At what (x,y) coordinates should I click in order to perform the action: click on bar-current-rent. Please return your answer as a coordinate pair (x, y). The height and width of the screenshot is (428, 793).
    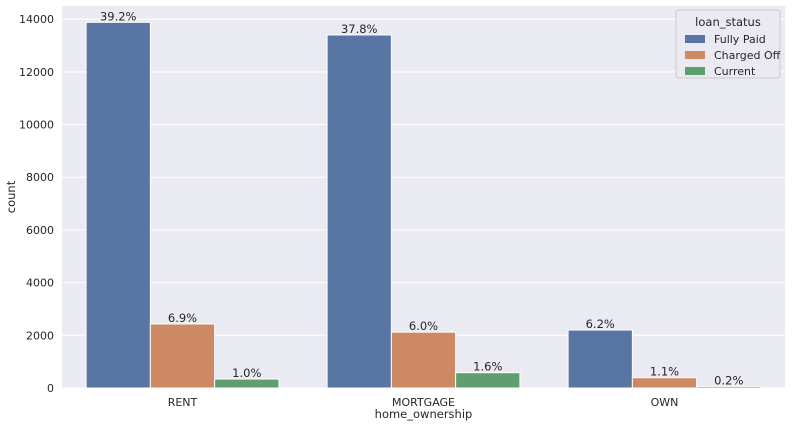
    Looking at the image, I should click on (247, 383).